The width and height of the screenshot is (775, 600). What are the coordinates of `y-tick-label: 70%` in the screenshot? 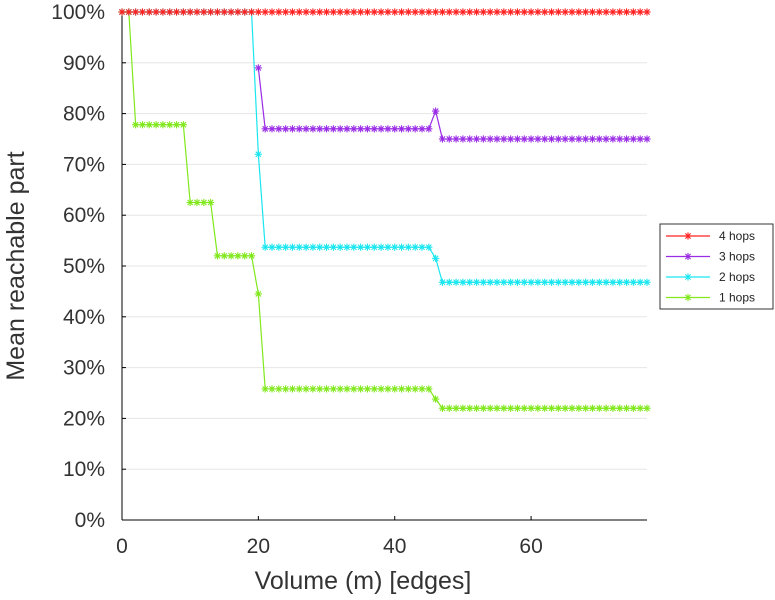 It's located at (84, 164).